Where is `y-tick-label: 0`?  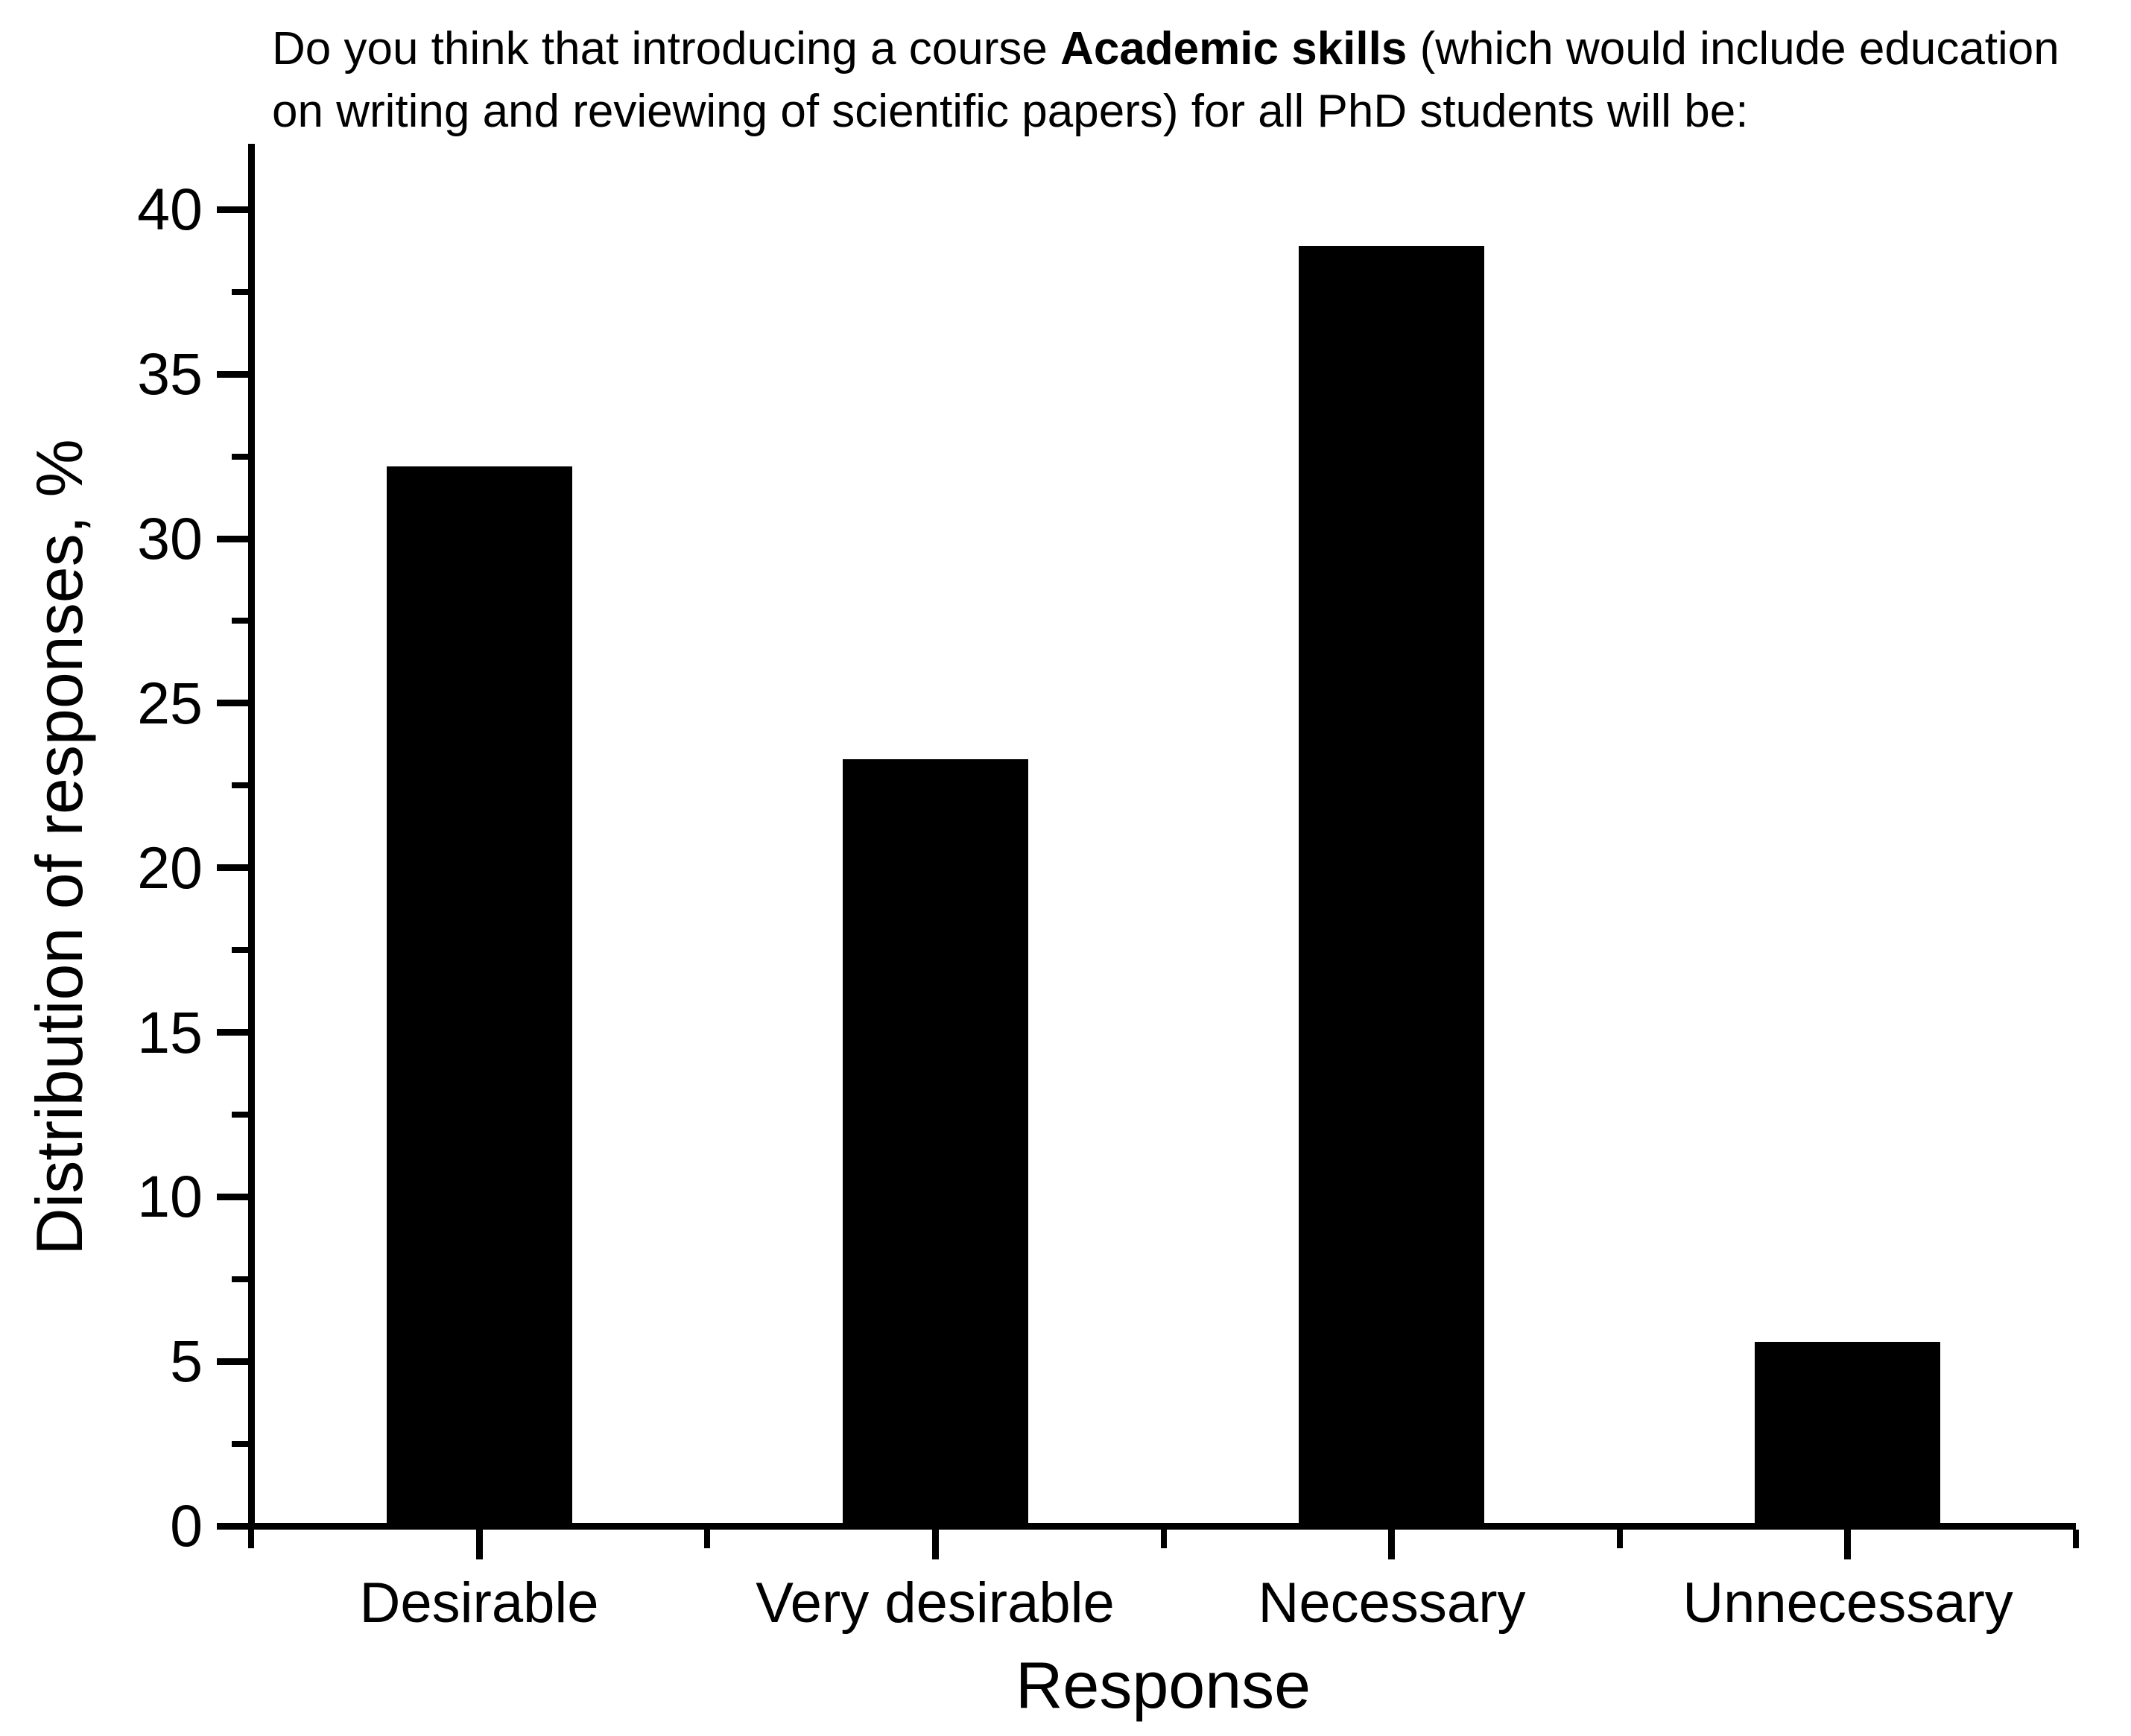
y-tick-label: 0 is located at coordinates (186, 1525).